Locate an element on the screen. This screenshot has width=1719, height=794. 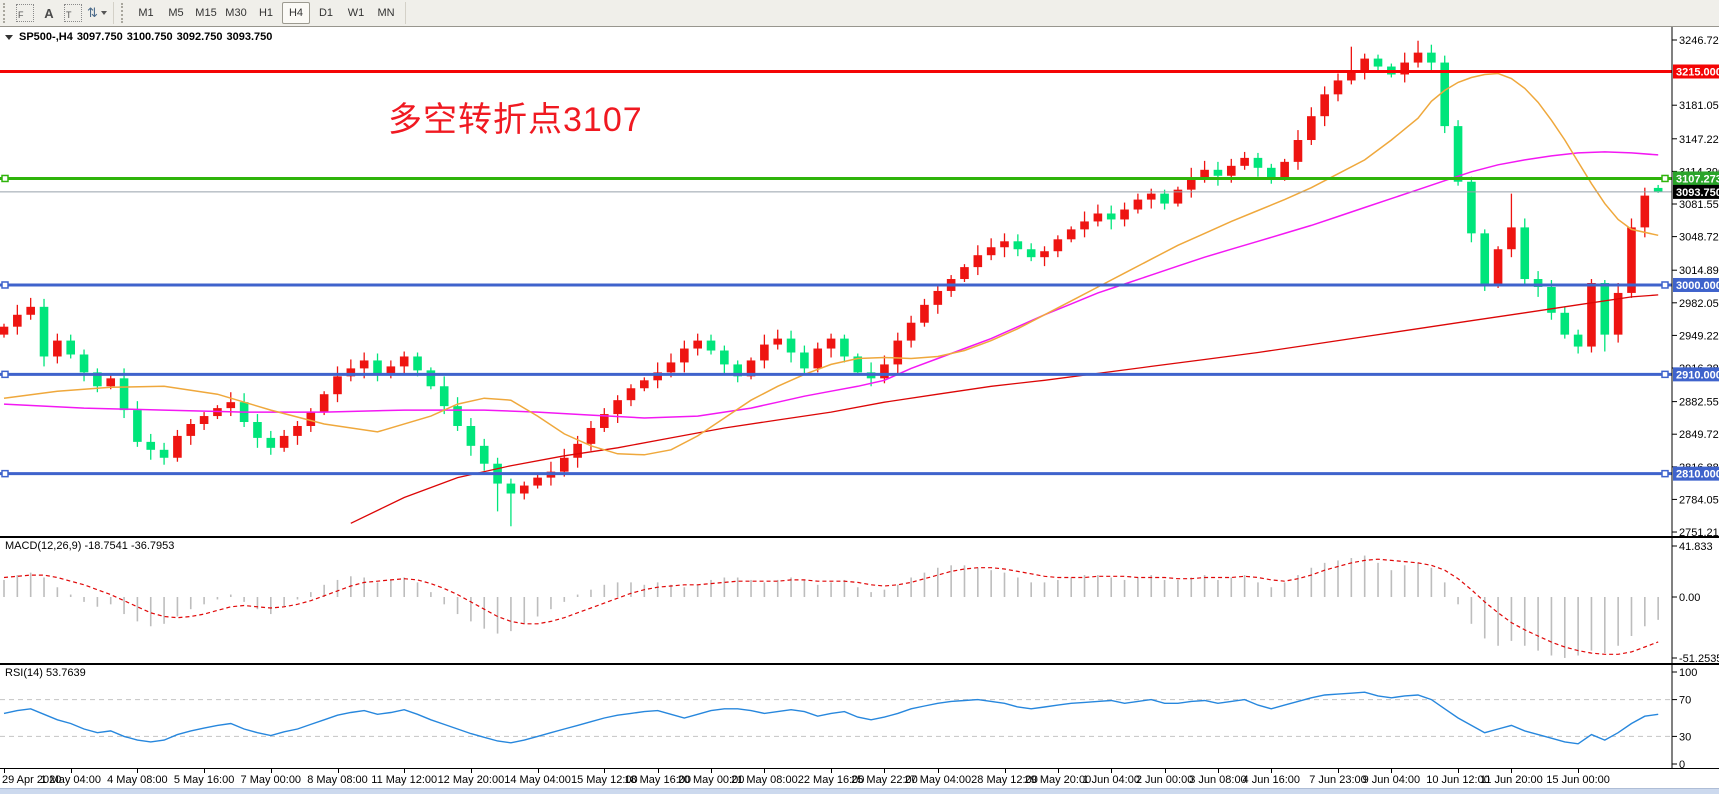
time-tick-label: 10 Jun 12:00 is located at coordinates (1458, 780).